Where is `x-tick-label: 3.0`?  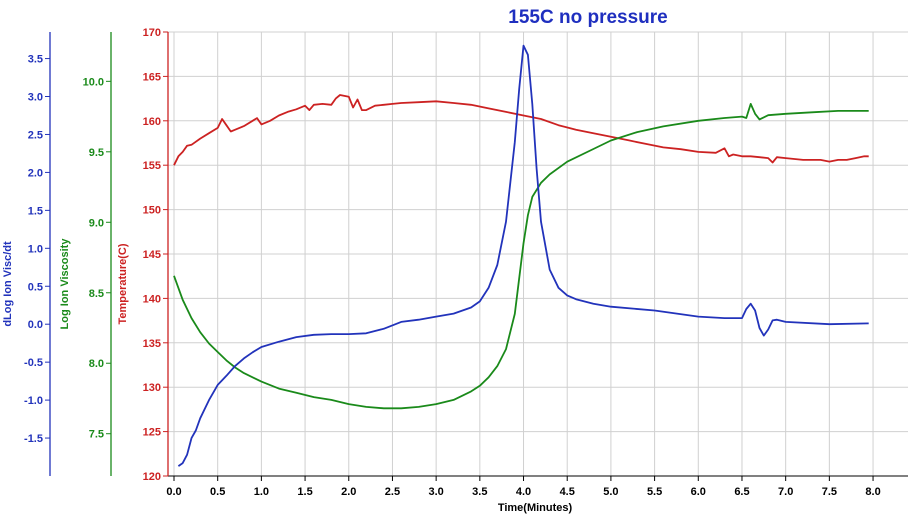 x-tick-label: 3.0 is located at coordinates (435, 492).